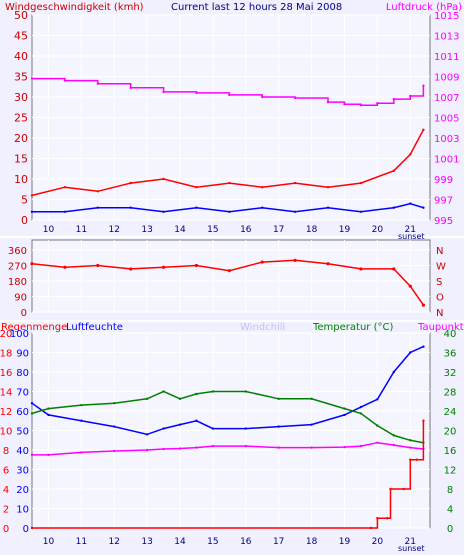  Describe the element at coordinates (410, 230) in the screenshot. I see `x-tick-p1-21: 21` at that location.